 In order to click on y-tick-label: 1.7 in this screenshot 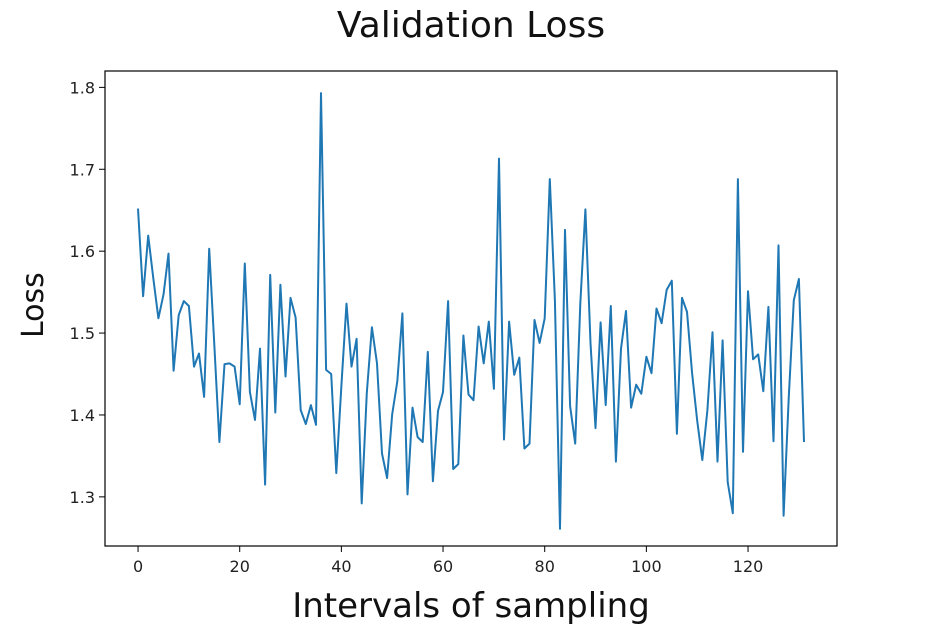, I will do `click(82, 169)`.